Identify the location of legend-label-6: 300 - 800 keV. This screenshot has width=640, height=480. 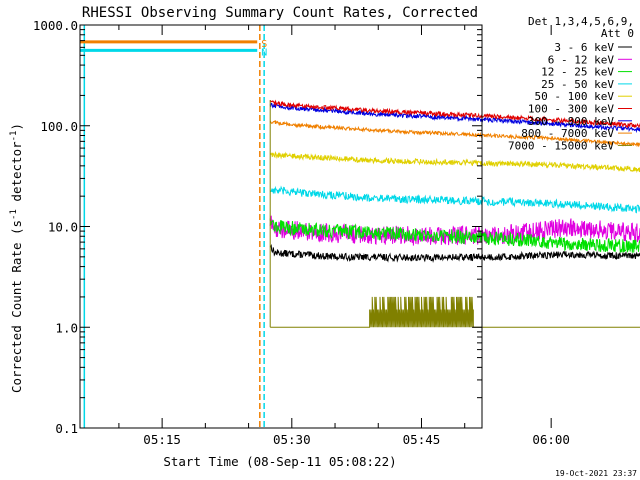
(571, 121).